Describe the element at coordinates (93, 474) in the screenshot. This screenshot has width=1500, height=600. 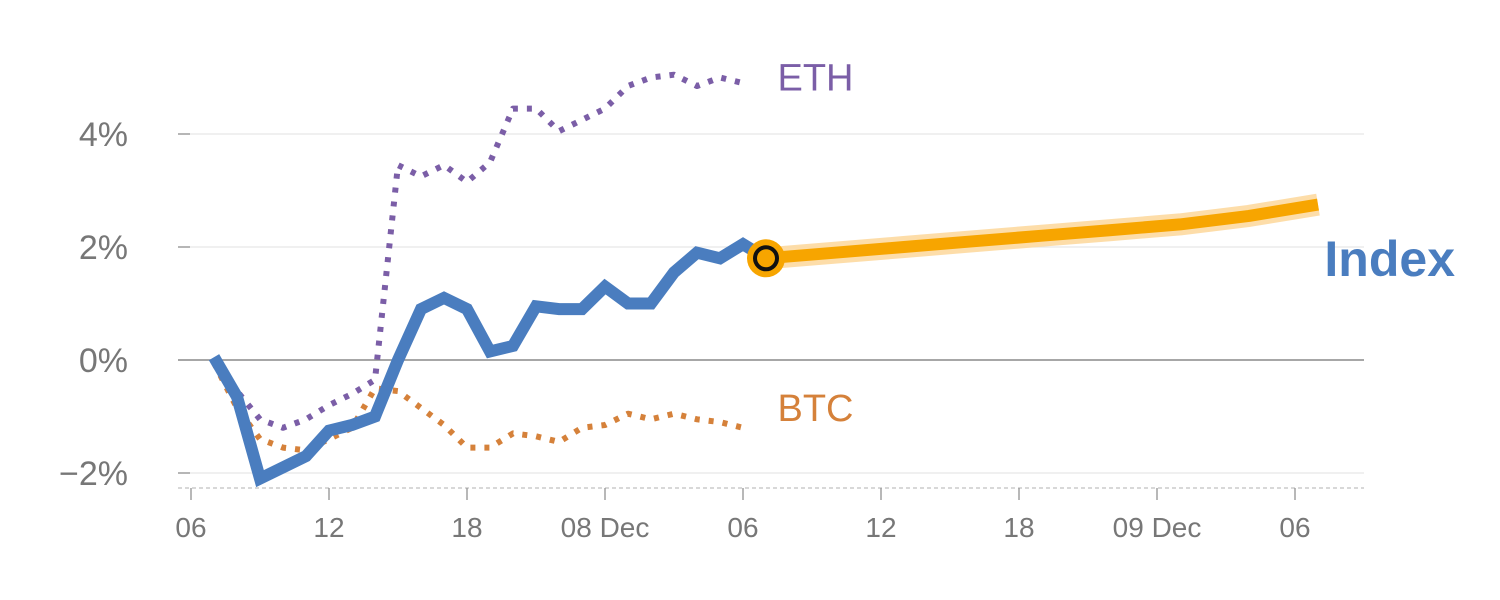
I see `y-tick-label: −2%` at that location.